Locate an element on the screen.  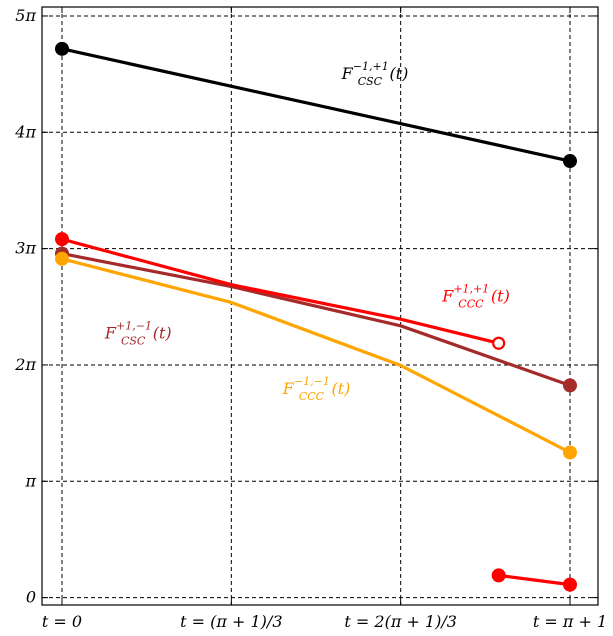
y-tick-label: 0 is located at coordinates (31, 597).